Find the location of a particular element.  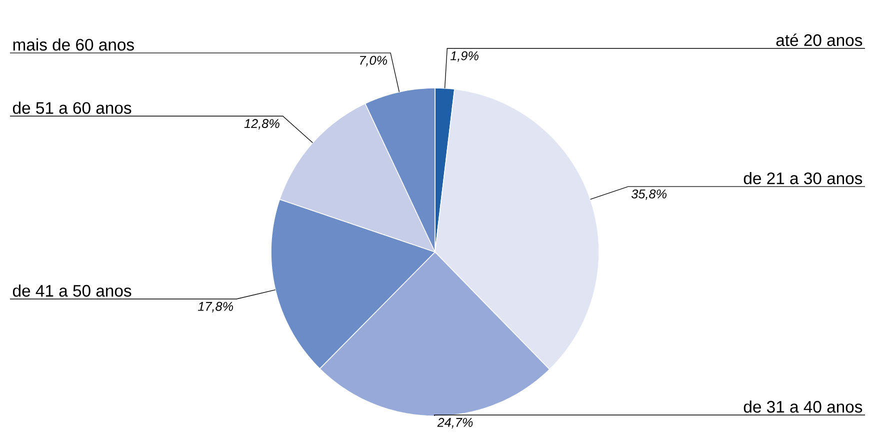

slice-label: de 51 a 60 anos is located at coordinates (72, 108).